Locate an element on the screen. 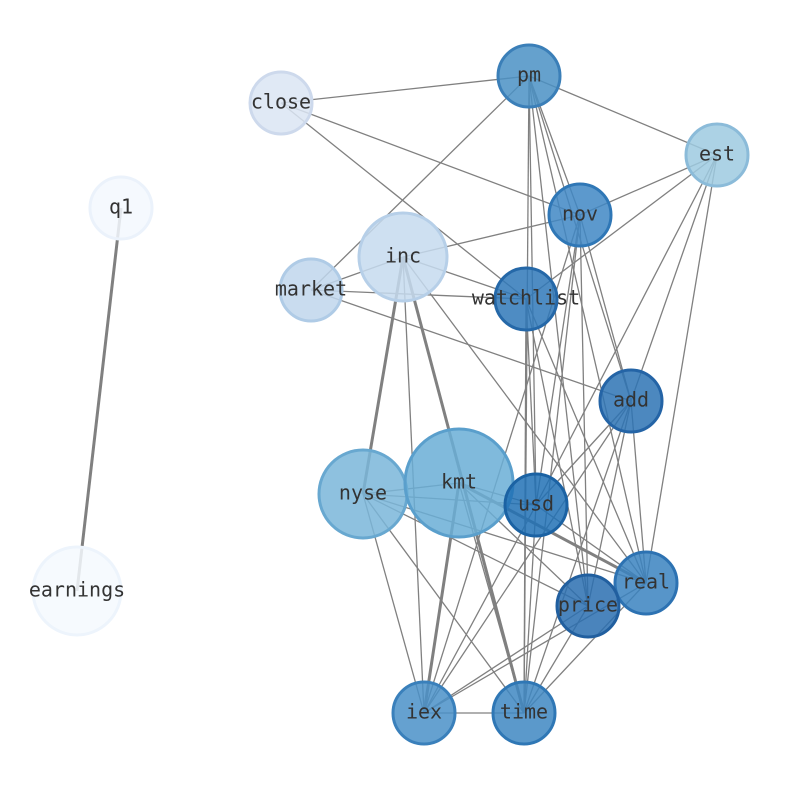  node-label: pm is located at coordinates (529, 75).